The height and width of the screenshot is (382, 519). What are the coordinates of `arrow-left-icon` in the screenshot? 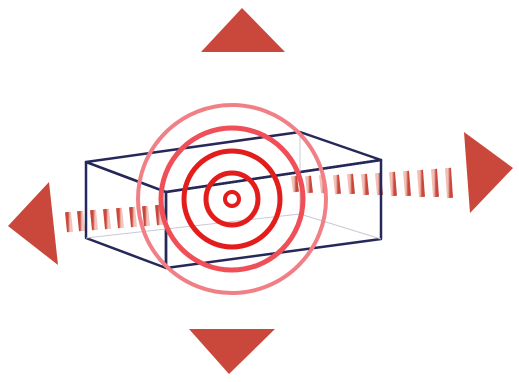 It's located at (85, 223).